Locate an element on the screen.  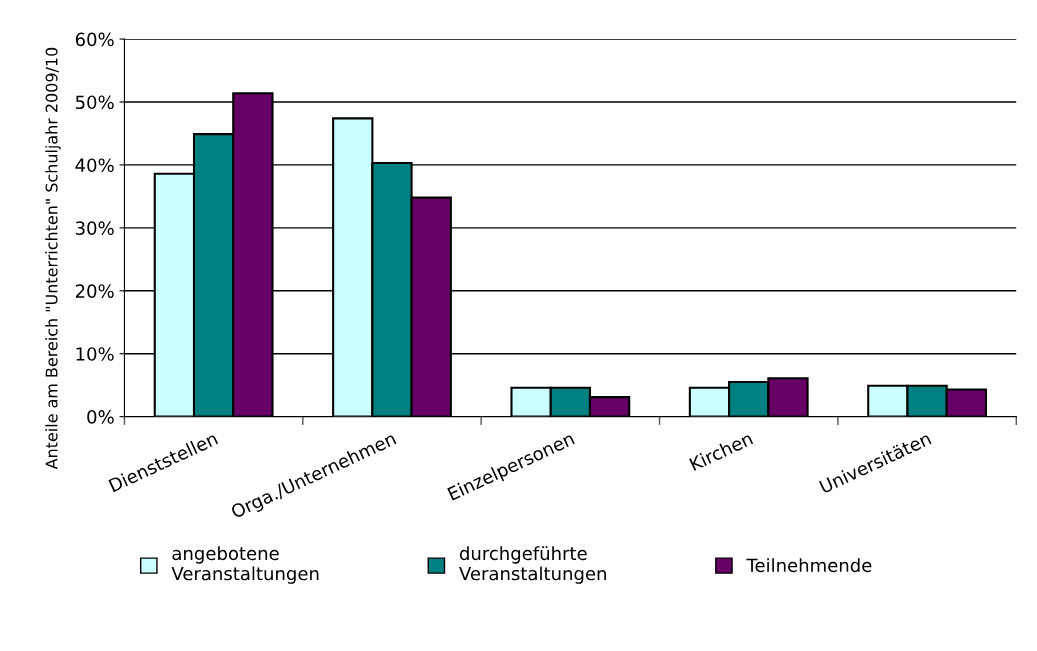
y-axis-title: Anteile am Bereich "Unterrichten" Schuljahr 2009/10 is located at coordinates (53, 258).